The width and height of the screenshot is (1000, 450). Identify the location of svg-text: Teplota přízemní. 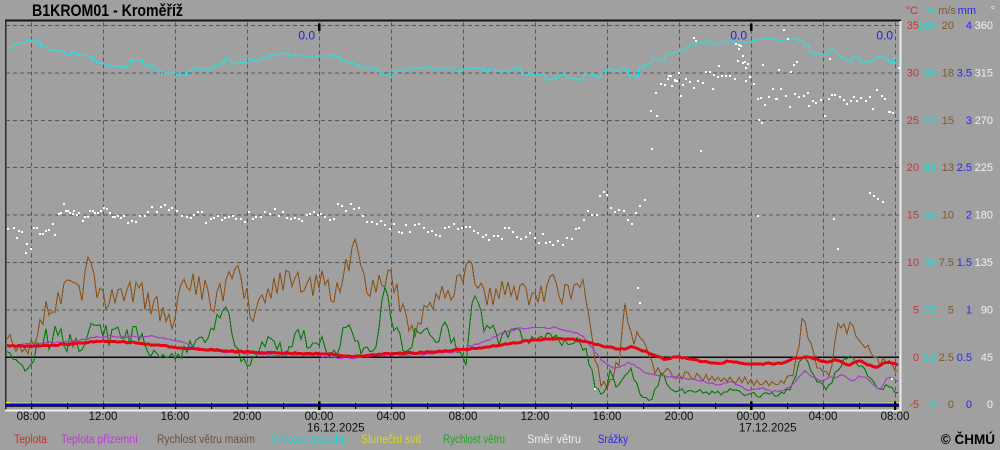
(100, 440).